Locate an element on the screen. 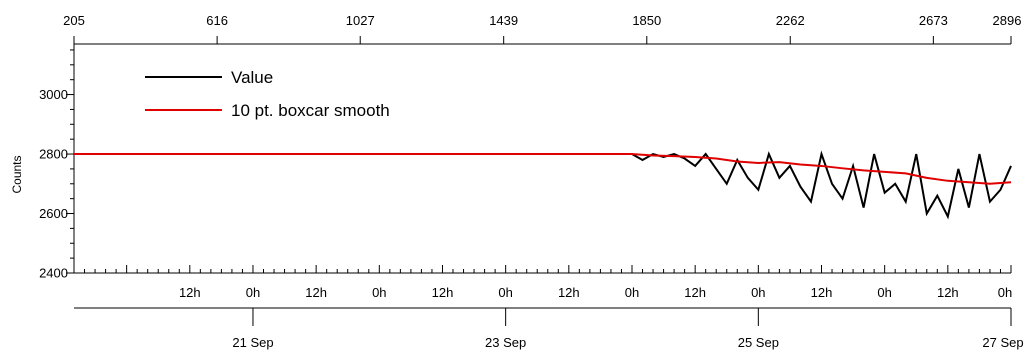  x-axis-date-label: 23 Sep is located at coordinates (505, 342).